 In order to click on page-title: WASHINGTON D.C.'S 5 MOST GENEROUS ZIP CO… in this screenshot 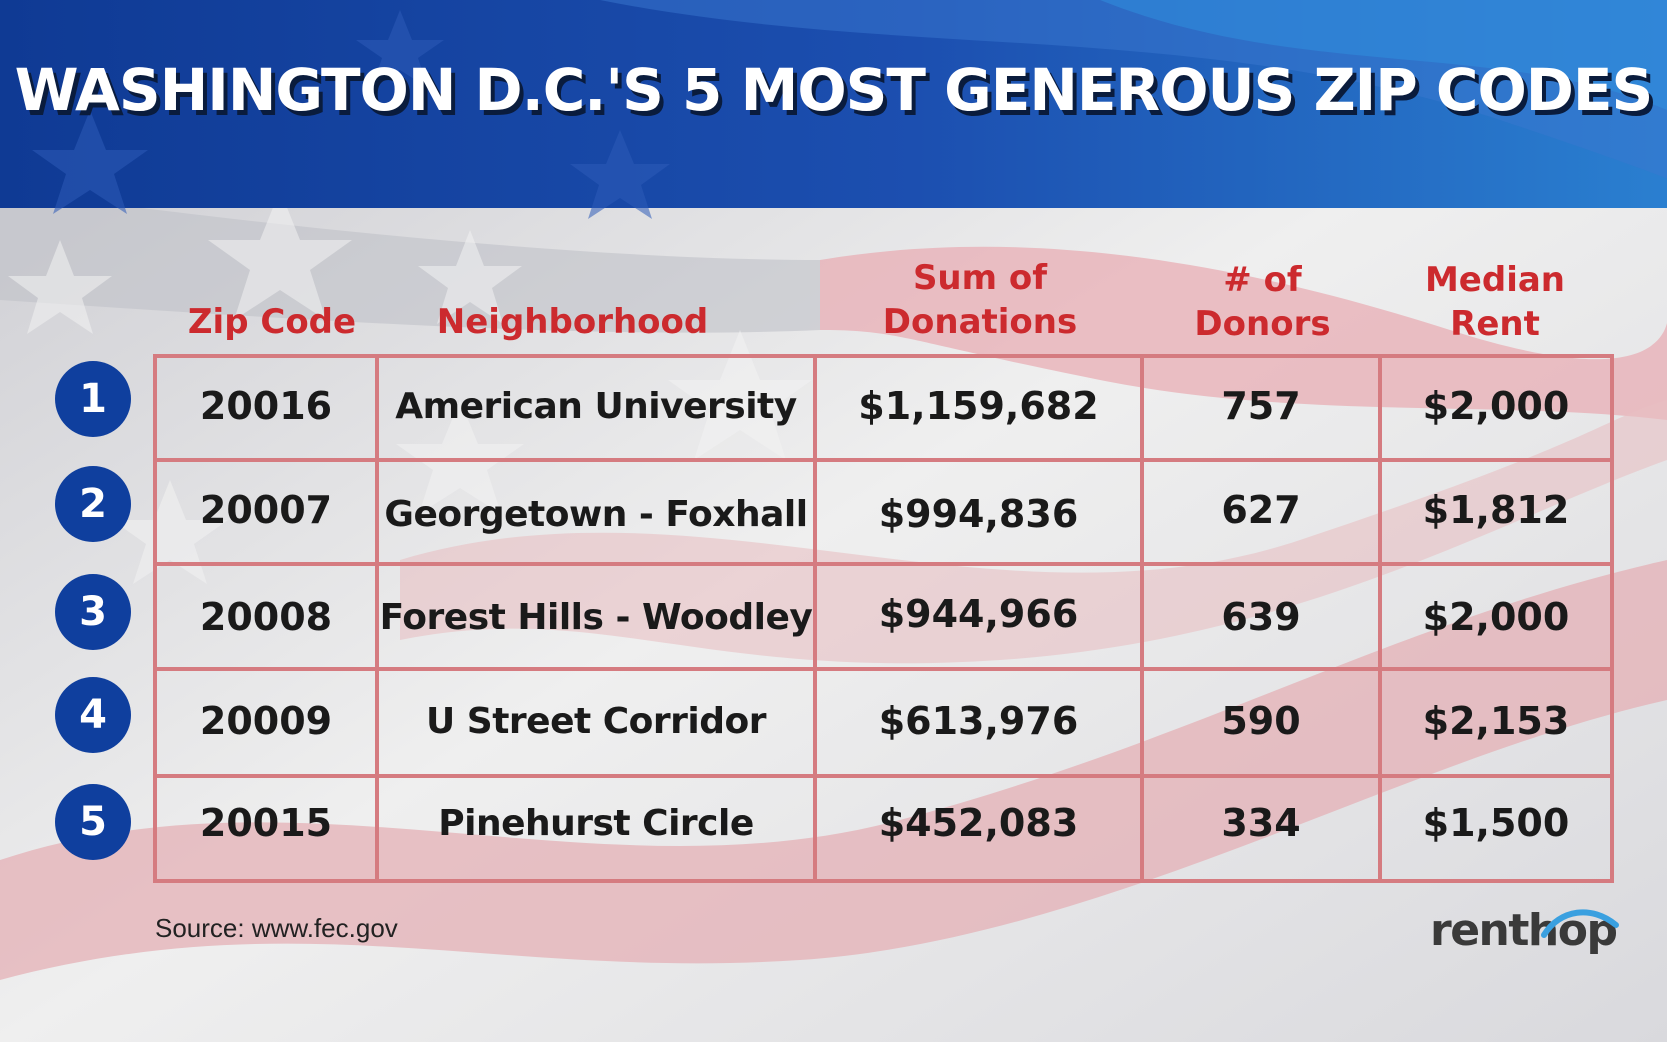, I will do `click(834, 90)`.